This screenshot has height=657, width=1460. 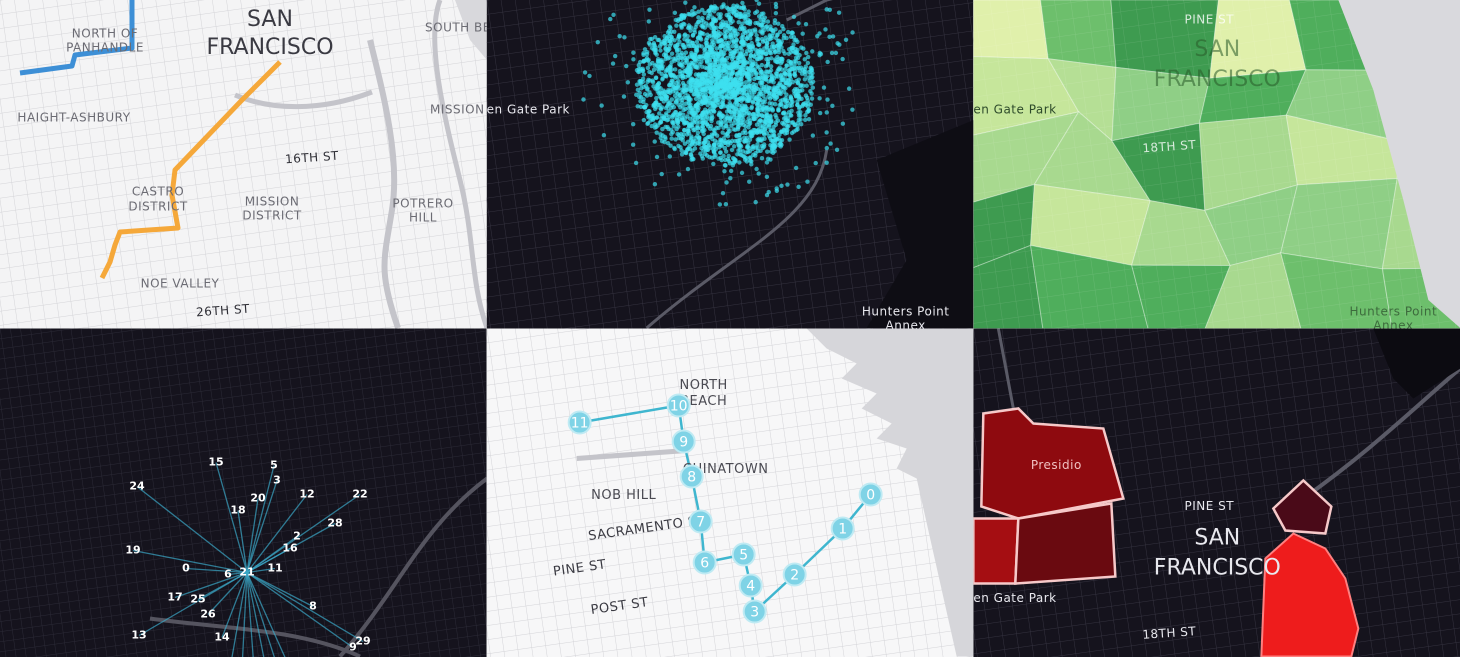 What do you see at coordinates (1005, 368) in the screenshot?
I see `highway` at bounding box center [1005, 368].